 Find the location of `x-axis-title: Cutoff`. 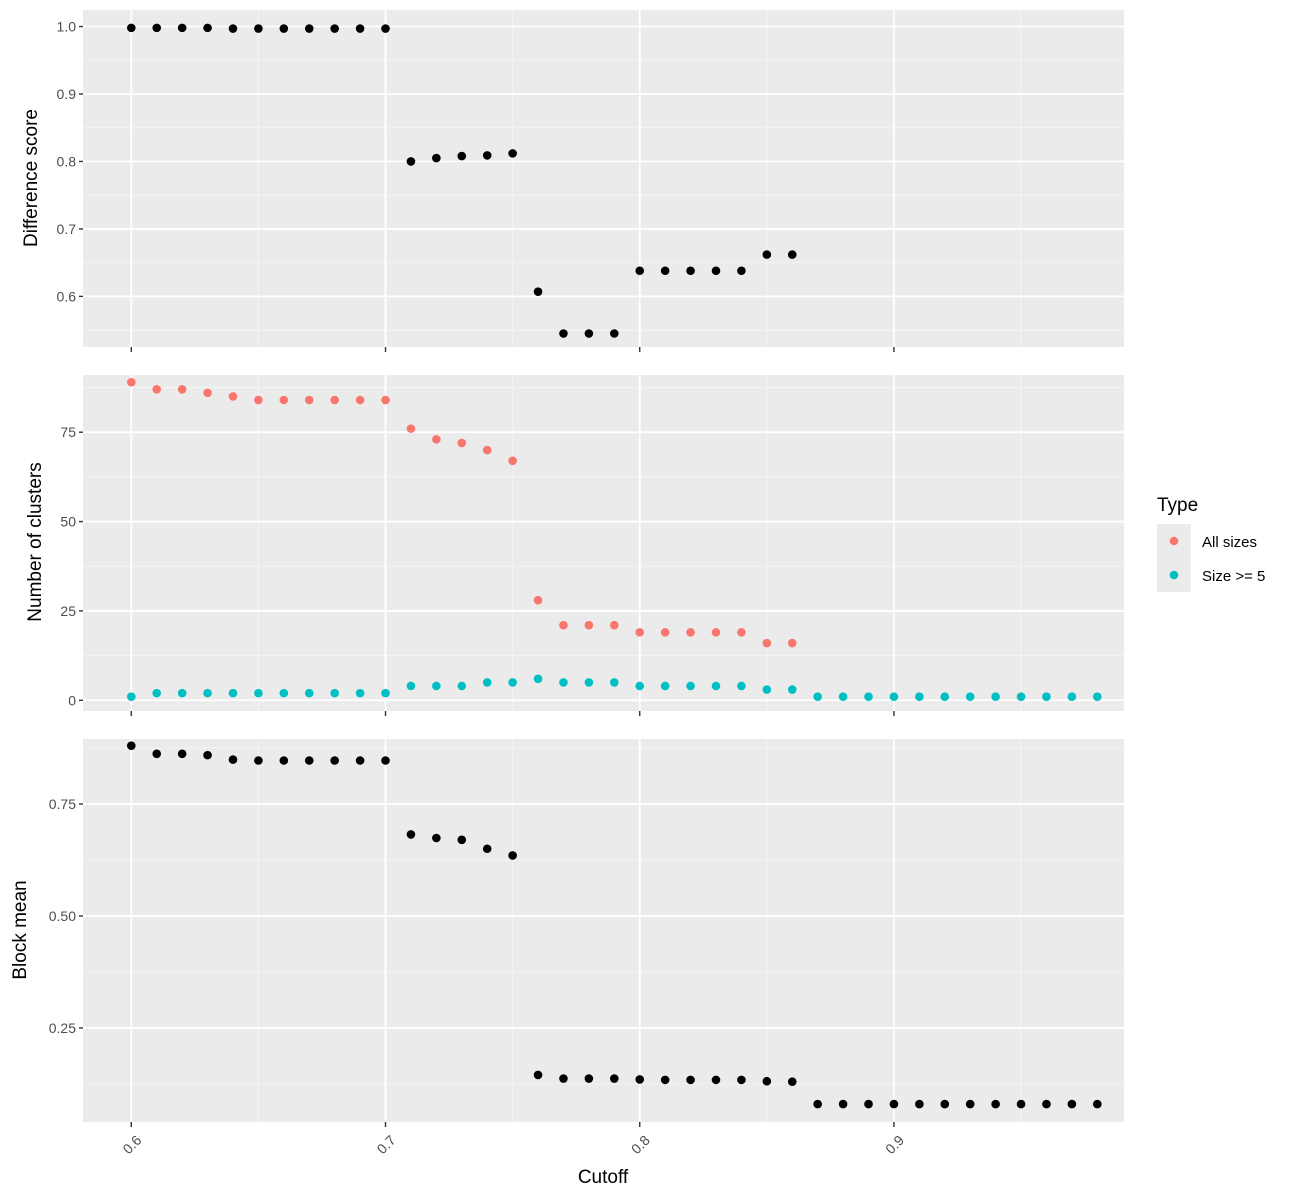

x-axis-title: Cutoff is located at coordinates (603, 1177).